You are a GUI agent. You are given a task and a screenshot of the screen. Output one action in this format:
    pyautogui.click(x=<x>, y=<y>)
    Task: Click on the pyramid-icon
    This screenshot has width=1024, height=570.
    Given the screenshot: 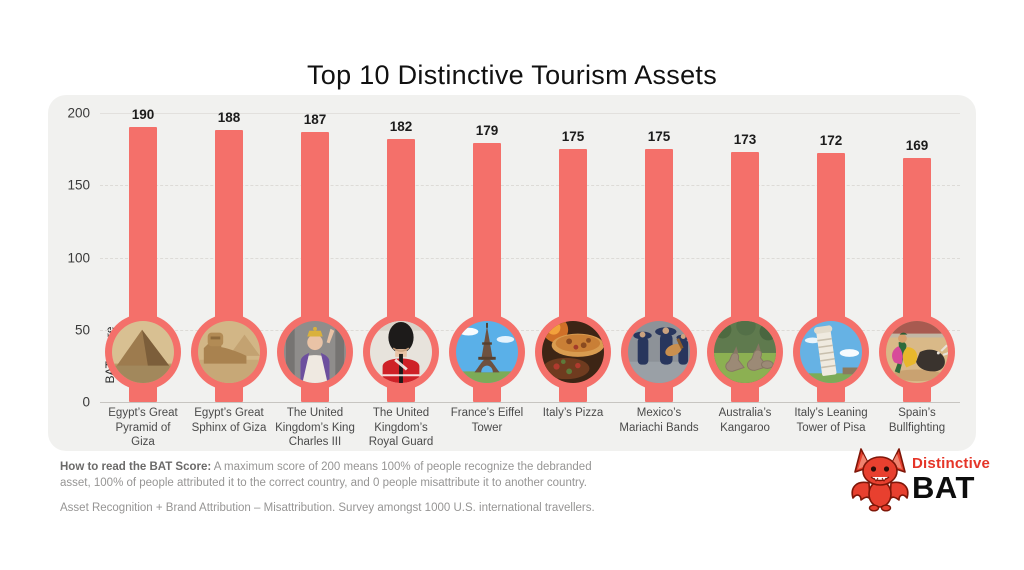 What is the action you would take?
    pyautogui.click(x=143, y=352)
    